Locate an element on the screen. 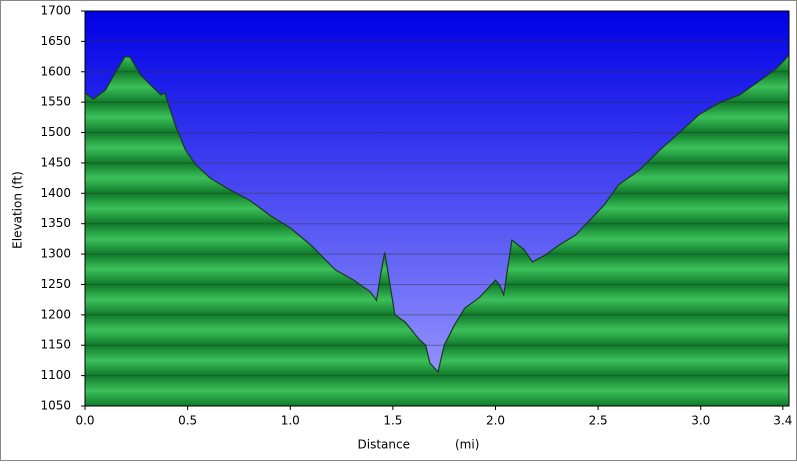 Image resolution: width=797 pixels, height=465 pixels. x-tick-label: 0.5 is located at coordinates (187, 421).